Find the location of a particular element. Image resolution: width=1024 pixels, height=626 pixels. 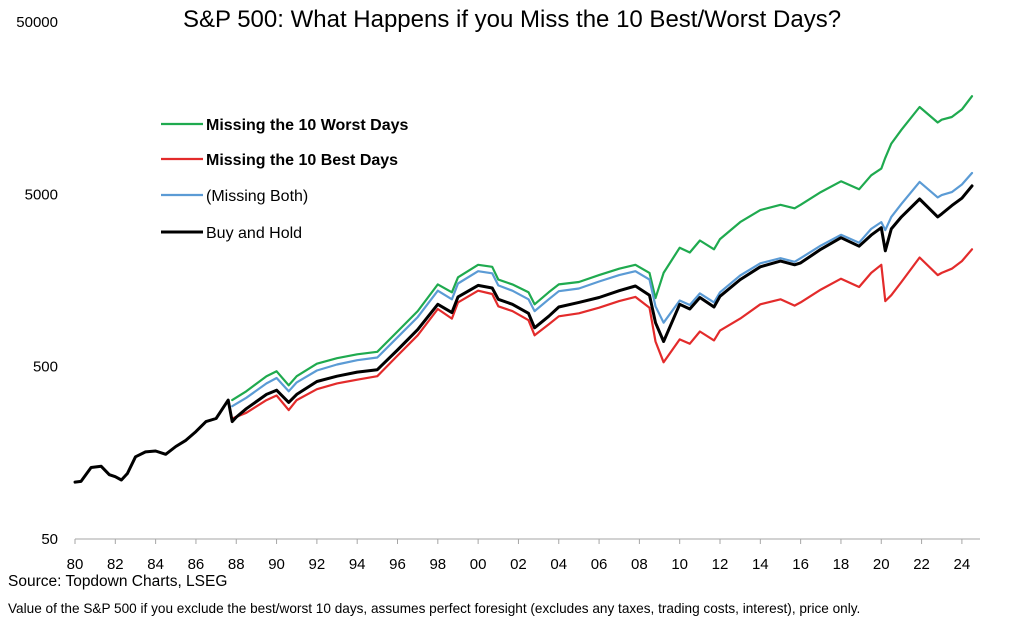

x-tick-label: 18 is located at coordinates (841, 564).